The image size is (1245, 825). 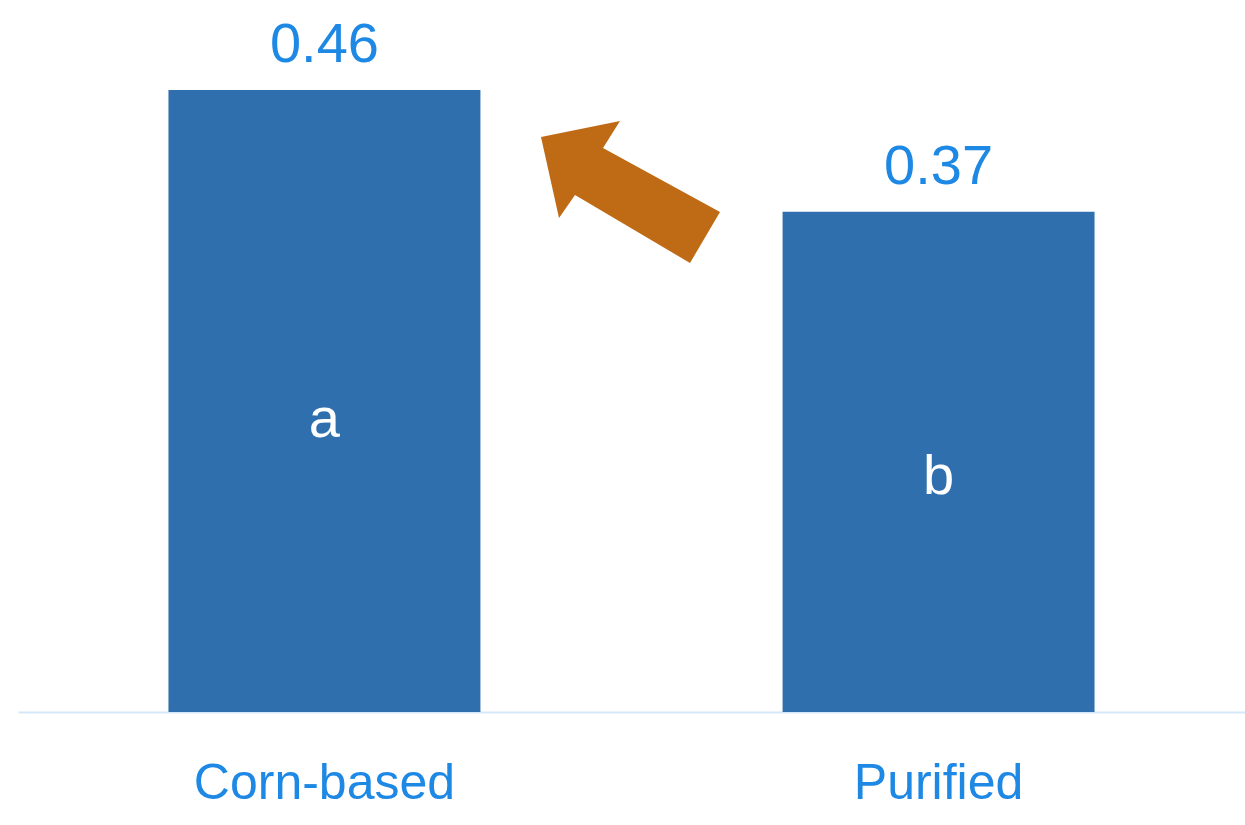 I want to click on annotation: b, so click(x=938, y=474).